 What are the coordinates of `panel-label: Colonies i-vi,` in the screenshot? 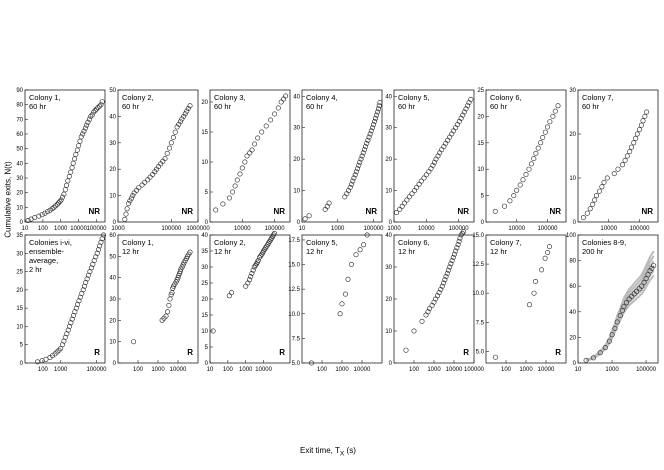 It's located at (50, 242).